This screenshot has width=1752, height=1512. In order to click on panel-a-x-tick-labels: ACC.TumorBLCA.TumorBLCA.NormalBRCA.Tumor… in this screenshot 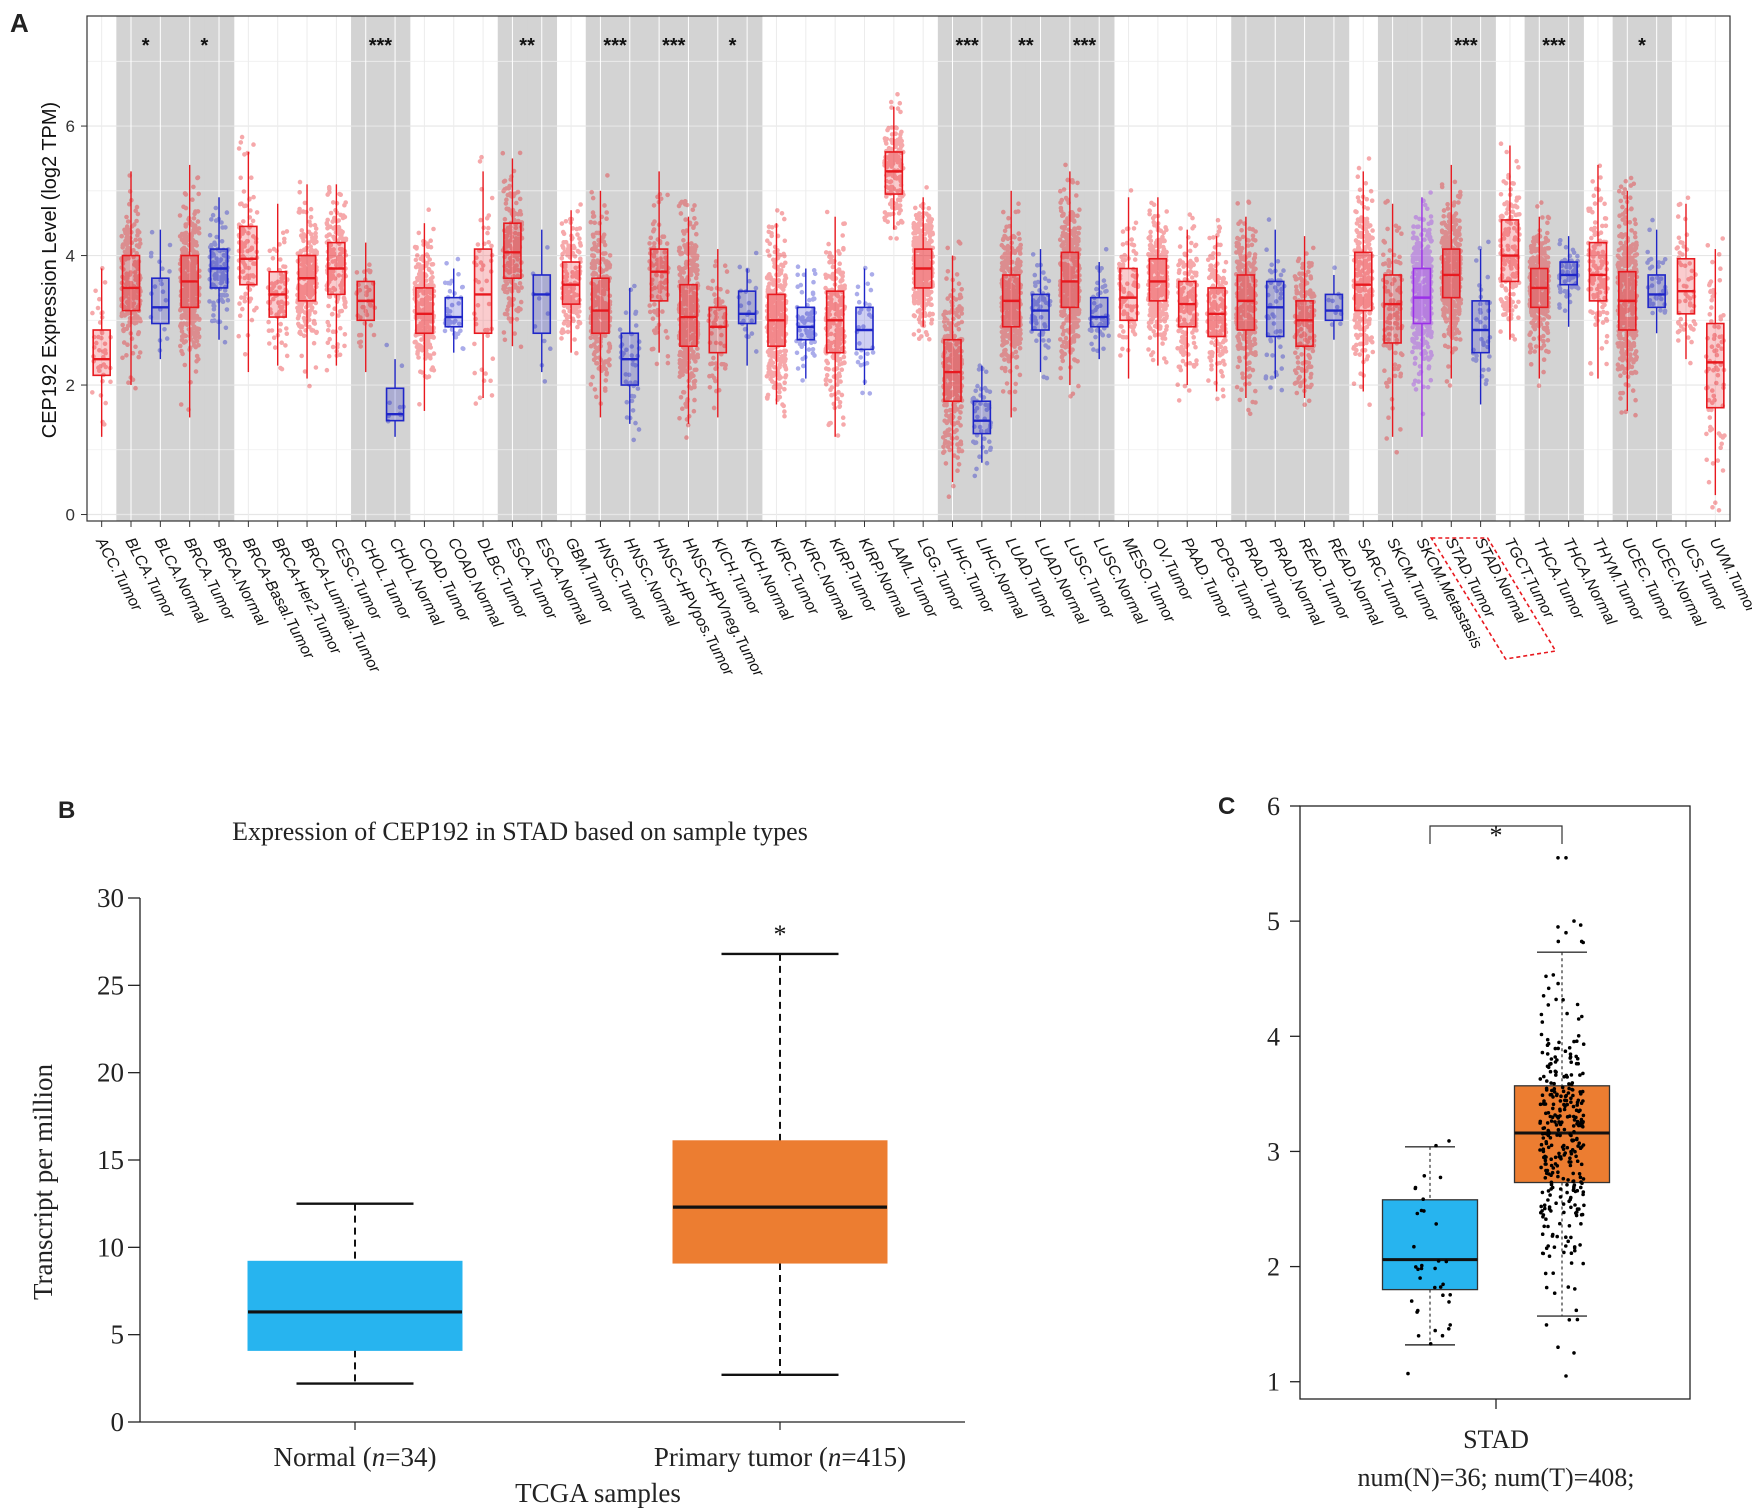, I will do `click(922, 600)`.